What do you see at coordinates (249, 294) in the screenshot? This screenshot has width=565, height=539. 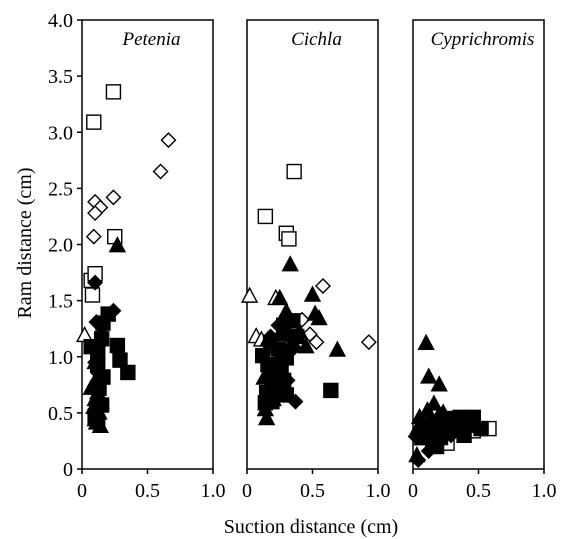 I see `open-triangle-point` at bounding box center [249, 294].